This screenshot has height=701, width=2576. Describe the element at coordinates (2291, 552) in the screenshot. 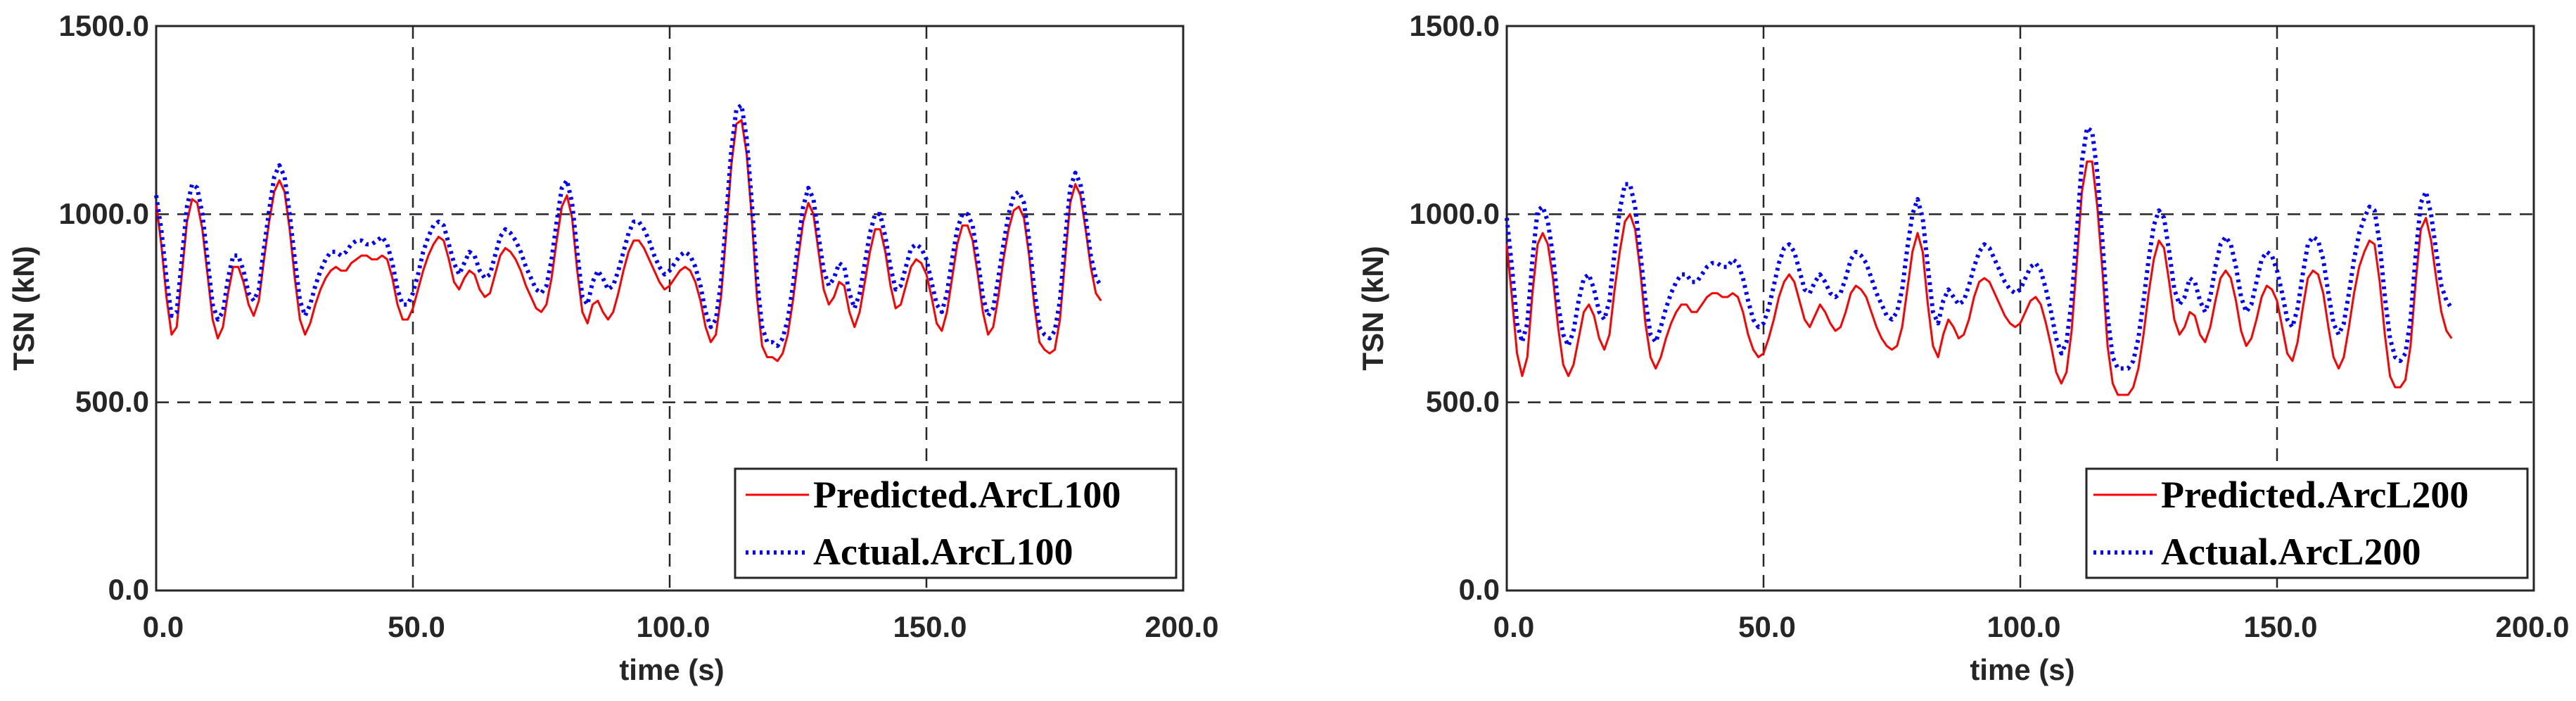

I see `legend-label-actual: Actual.ArcL200` at that location.